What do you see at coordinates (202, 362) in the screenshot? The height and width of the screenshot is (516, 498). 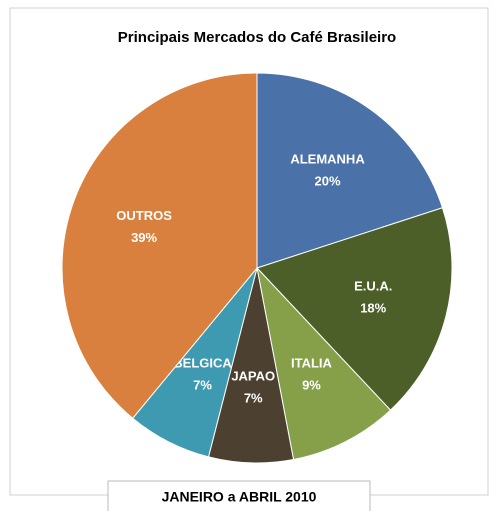 I see `slice-label: BELGICA` at bounding box center [202, 362].